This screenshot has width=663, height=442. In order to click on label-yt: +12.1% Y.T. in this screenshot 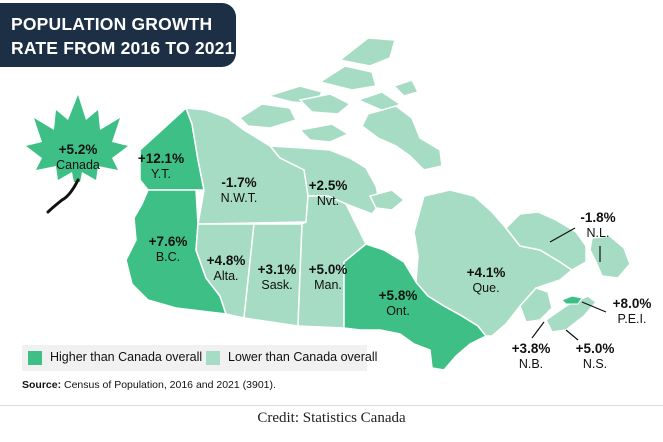, I will do `click(161, 166)`.